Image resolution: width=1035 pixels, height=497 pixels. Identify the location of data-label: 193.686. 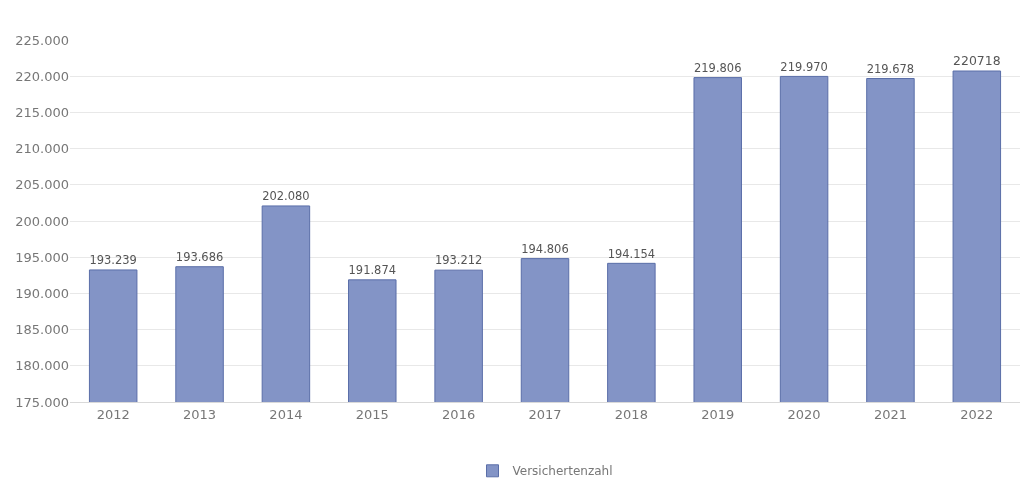
(199, 257).